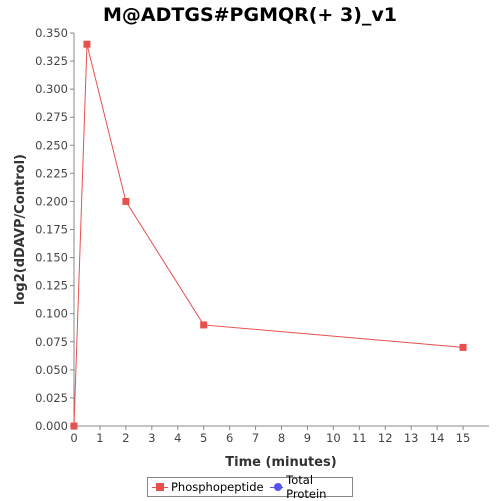 The height and width of the screenshot is (501, 500). What do you see at coordinates (20, 229) in the screenshot?
I see `y-axis-title: log2(dDAVP/Control)` at bounding box center [20, 229].